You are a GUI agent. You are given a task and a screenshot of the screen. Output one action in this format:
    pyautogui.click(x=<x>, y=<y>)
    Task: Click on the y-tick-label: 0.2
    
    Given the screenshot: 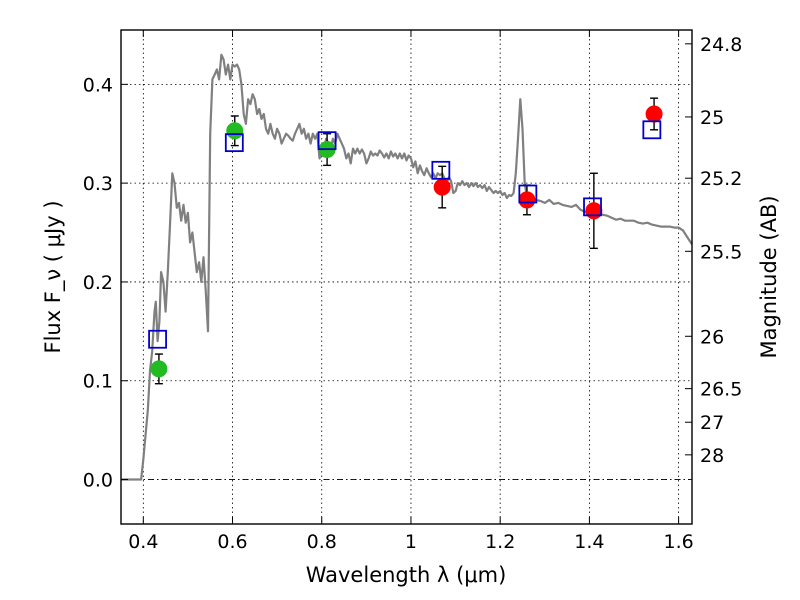 What is the action you would take?
    pyautogui.click(x=98, y=283)
    